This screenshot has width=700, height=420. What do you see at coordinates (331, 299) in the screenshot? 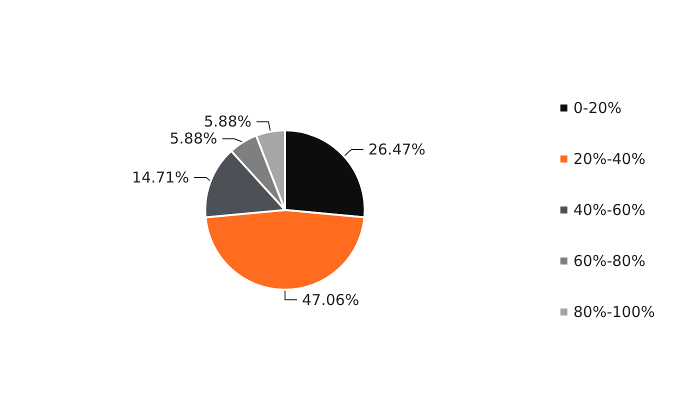
I see `data-label: 47.06%` at bounding box center [331, 299].